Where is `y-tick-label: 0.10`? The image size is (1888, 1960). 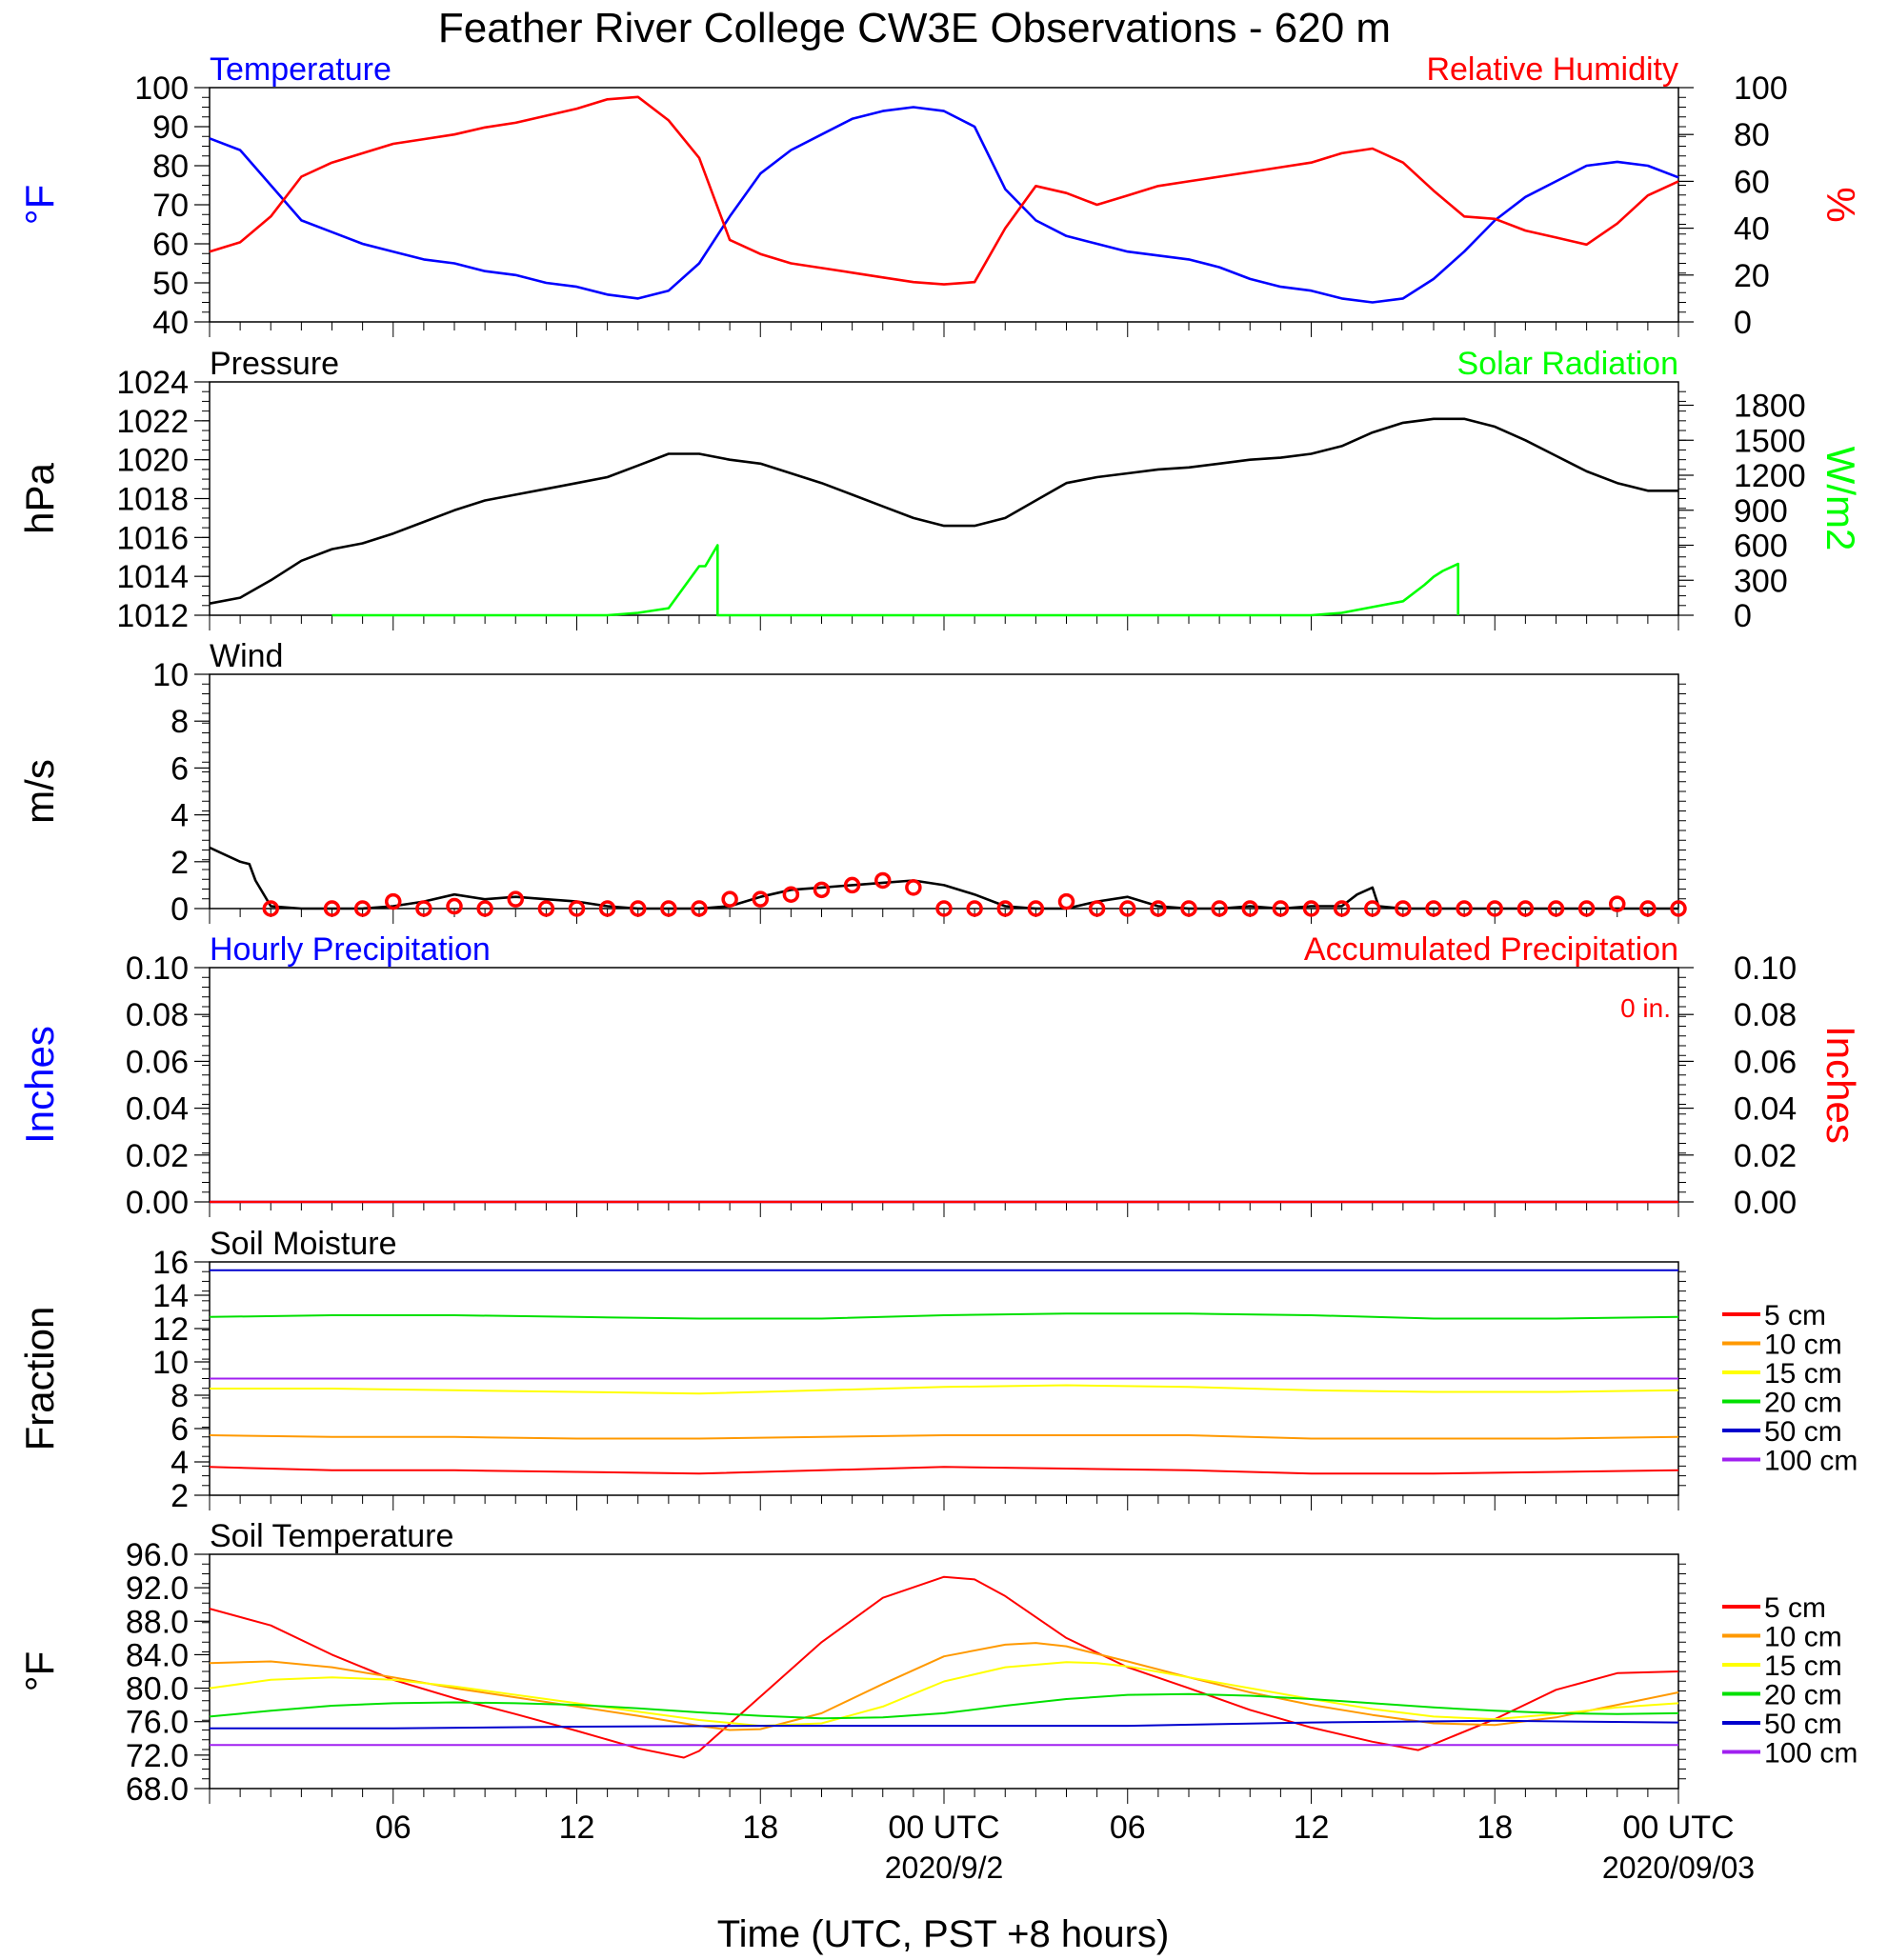 y-tick-label: 0.10 is located at coordinates (157, 968).